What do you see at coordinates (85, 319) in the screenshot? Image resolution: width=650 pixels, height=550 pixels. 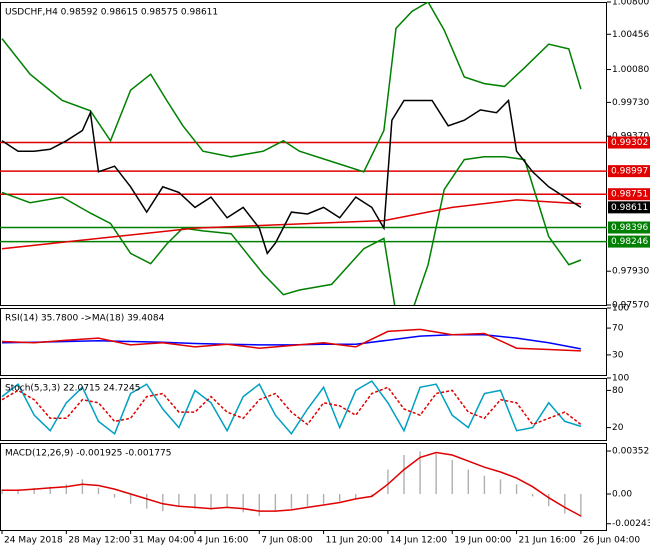 I see `panel-title: RSI(14) 35.7800 ->MA(18) 39.4084` at bounding box center [85, 319].